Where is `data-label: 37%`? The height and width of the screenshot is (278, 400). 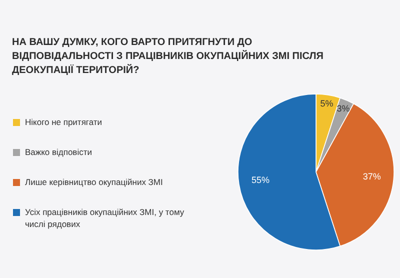 data-label: 37% is located at coordinates (371, 177).